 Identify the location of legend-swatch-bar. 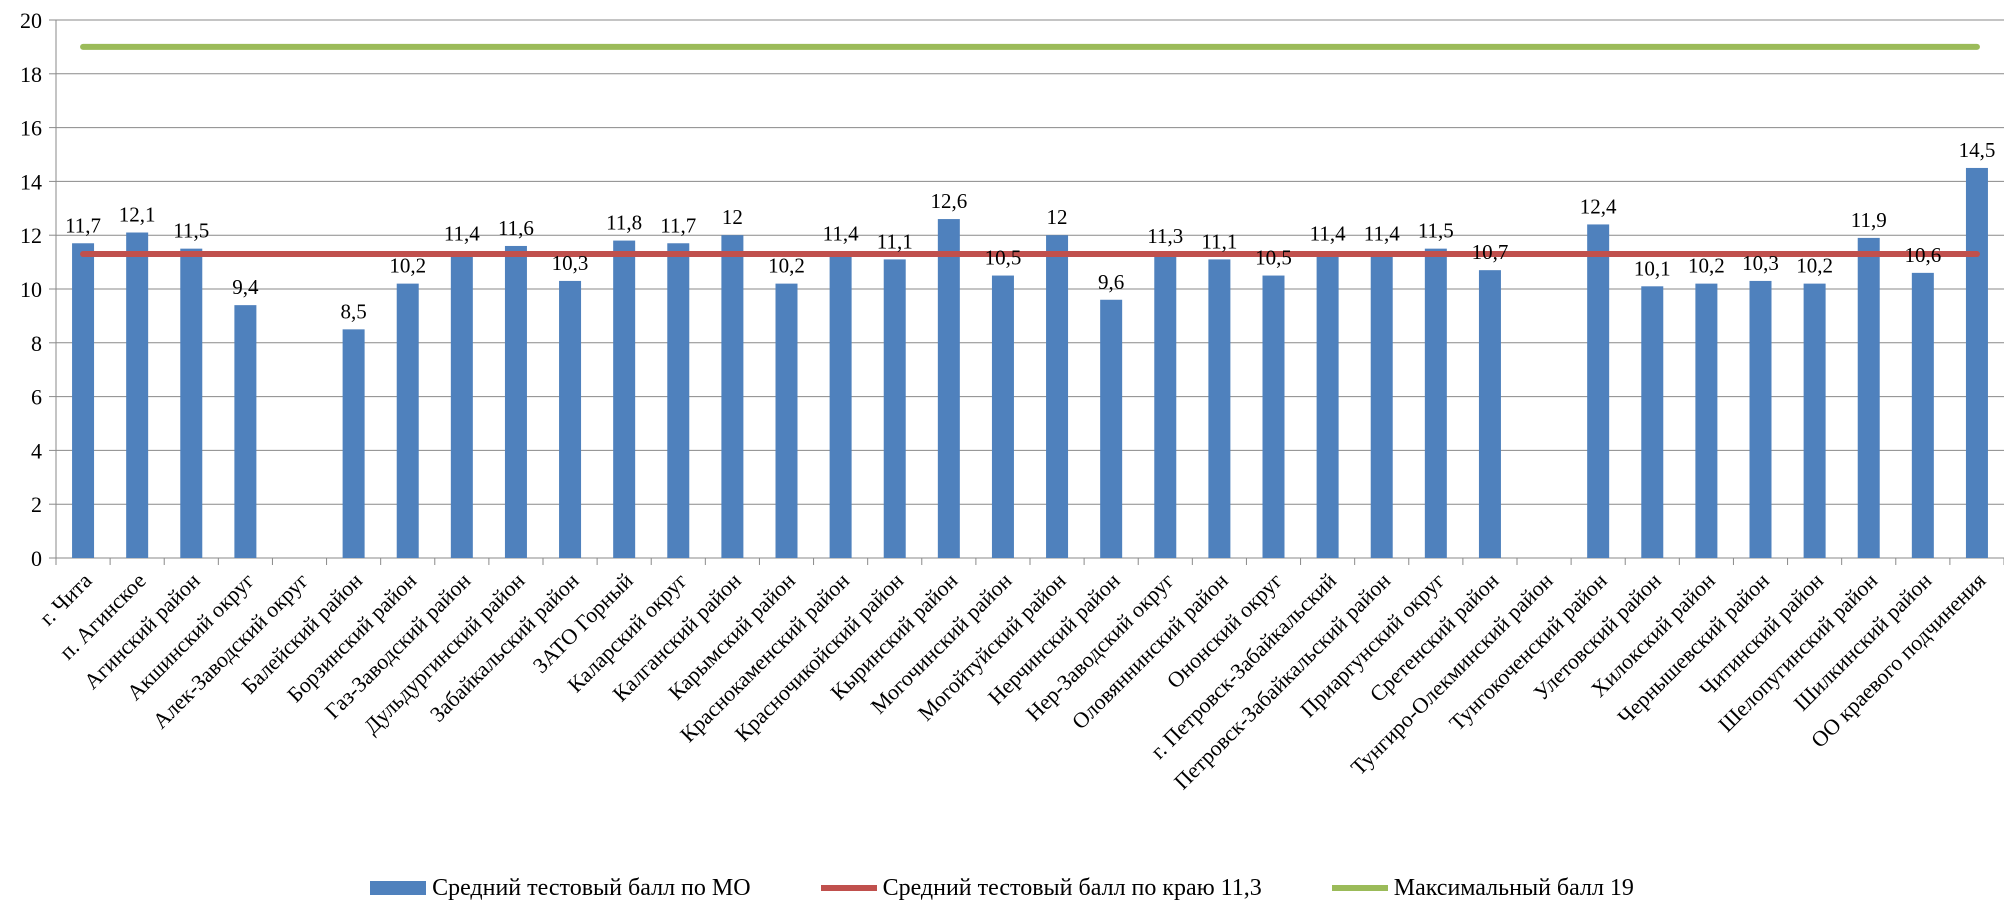
(398, 888).